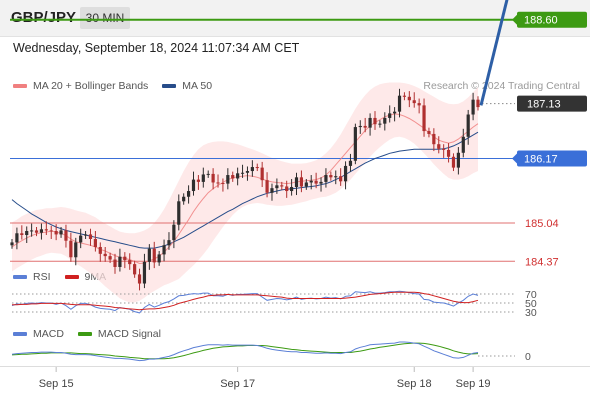 Image resolution: width=590 pixels, height=400 pixels. I want to click on macd-signal-line, so click(245, 351).